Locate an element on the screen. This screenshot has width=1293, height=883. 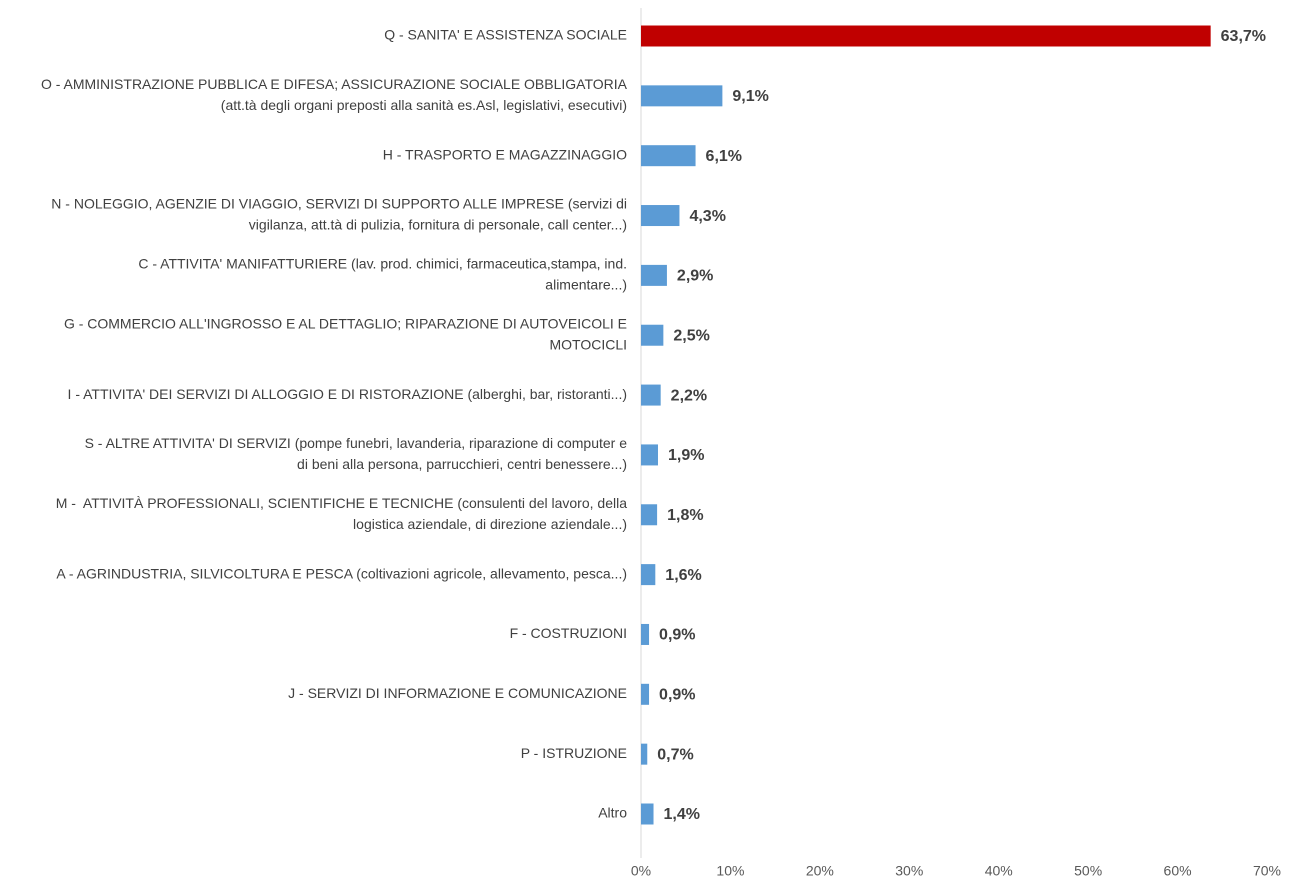
x-tick-label: 10% is located at coordinates (730, 871).